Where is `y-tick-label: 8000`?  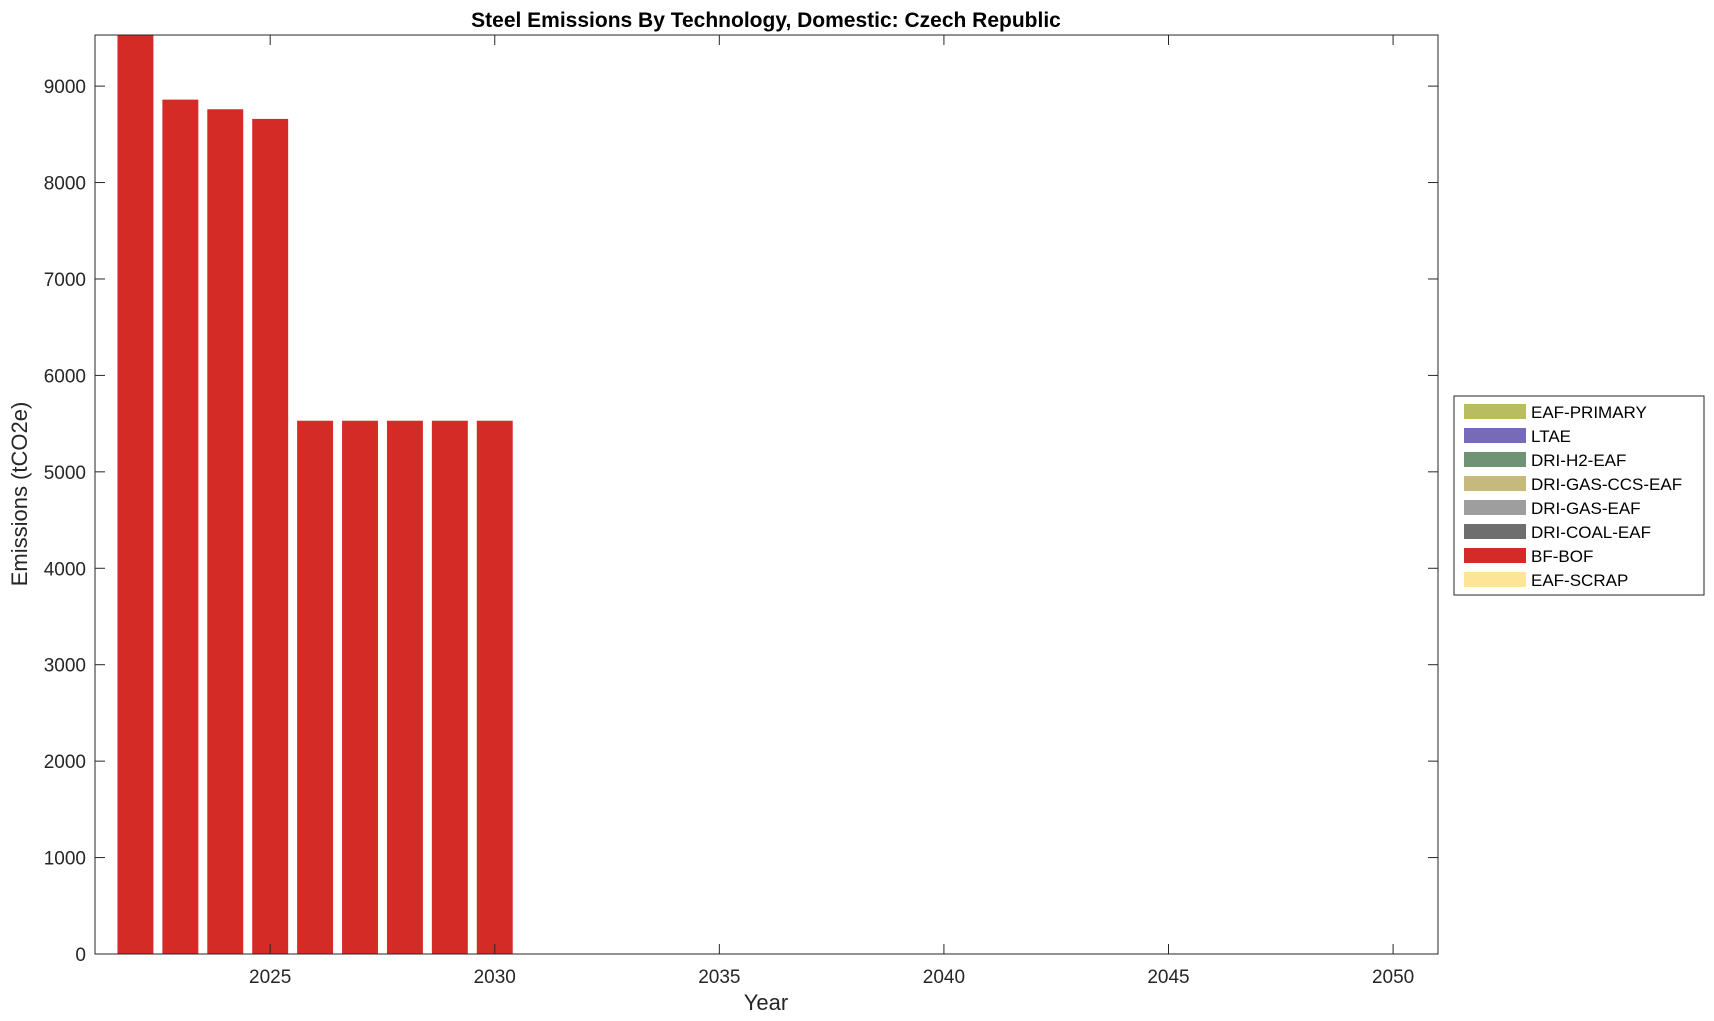
y-tick-label: 8000 is located at coordinates (65, 184).